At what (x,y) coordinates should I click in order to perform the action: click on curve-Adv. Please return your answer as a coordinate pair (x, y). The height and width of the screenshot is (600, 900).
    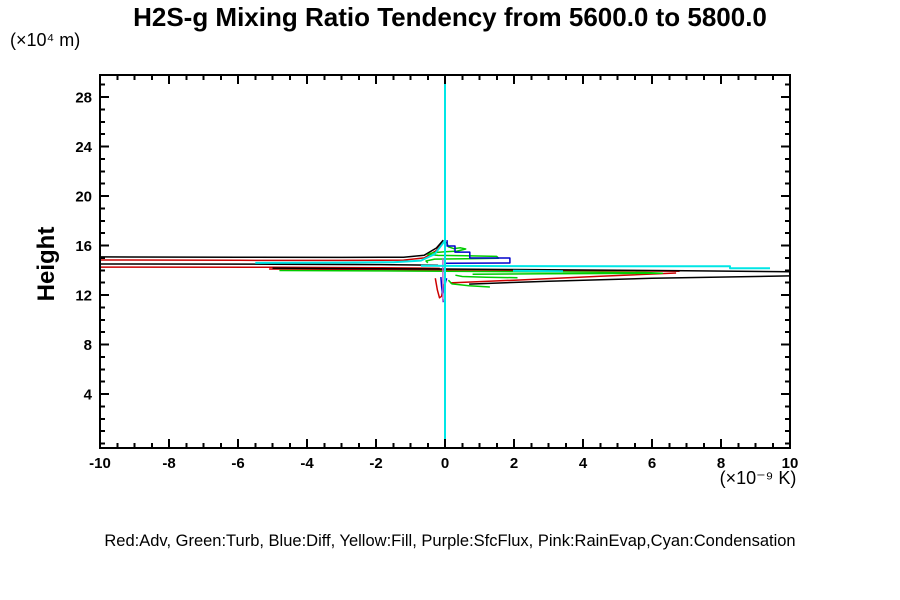
    Looking at the image, I should click on (563, 278).